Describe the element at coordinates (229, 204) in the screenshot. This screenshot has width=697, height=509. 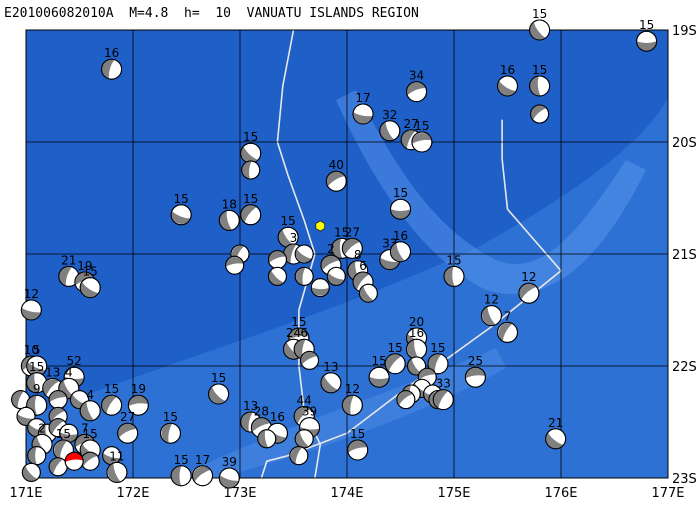
I see `event-depth-label: 18` at that location.